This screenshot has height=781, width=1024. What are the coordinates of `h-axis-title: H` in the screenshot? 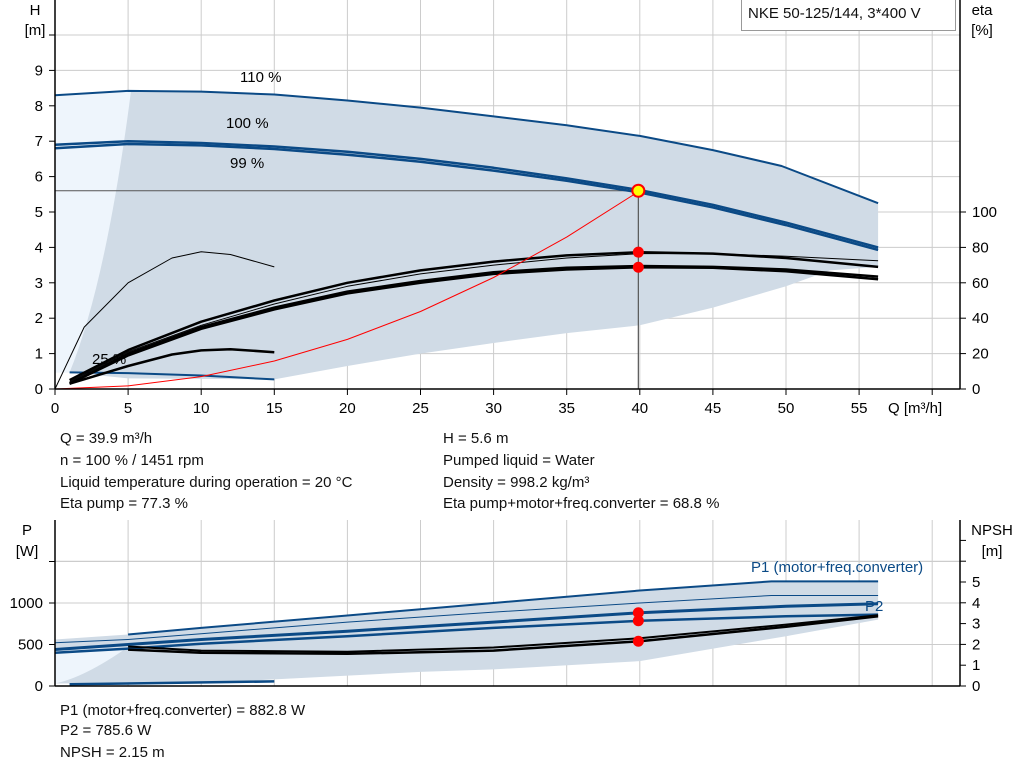 It's located at (35, 10).